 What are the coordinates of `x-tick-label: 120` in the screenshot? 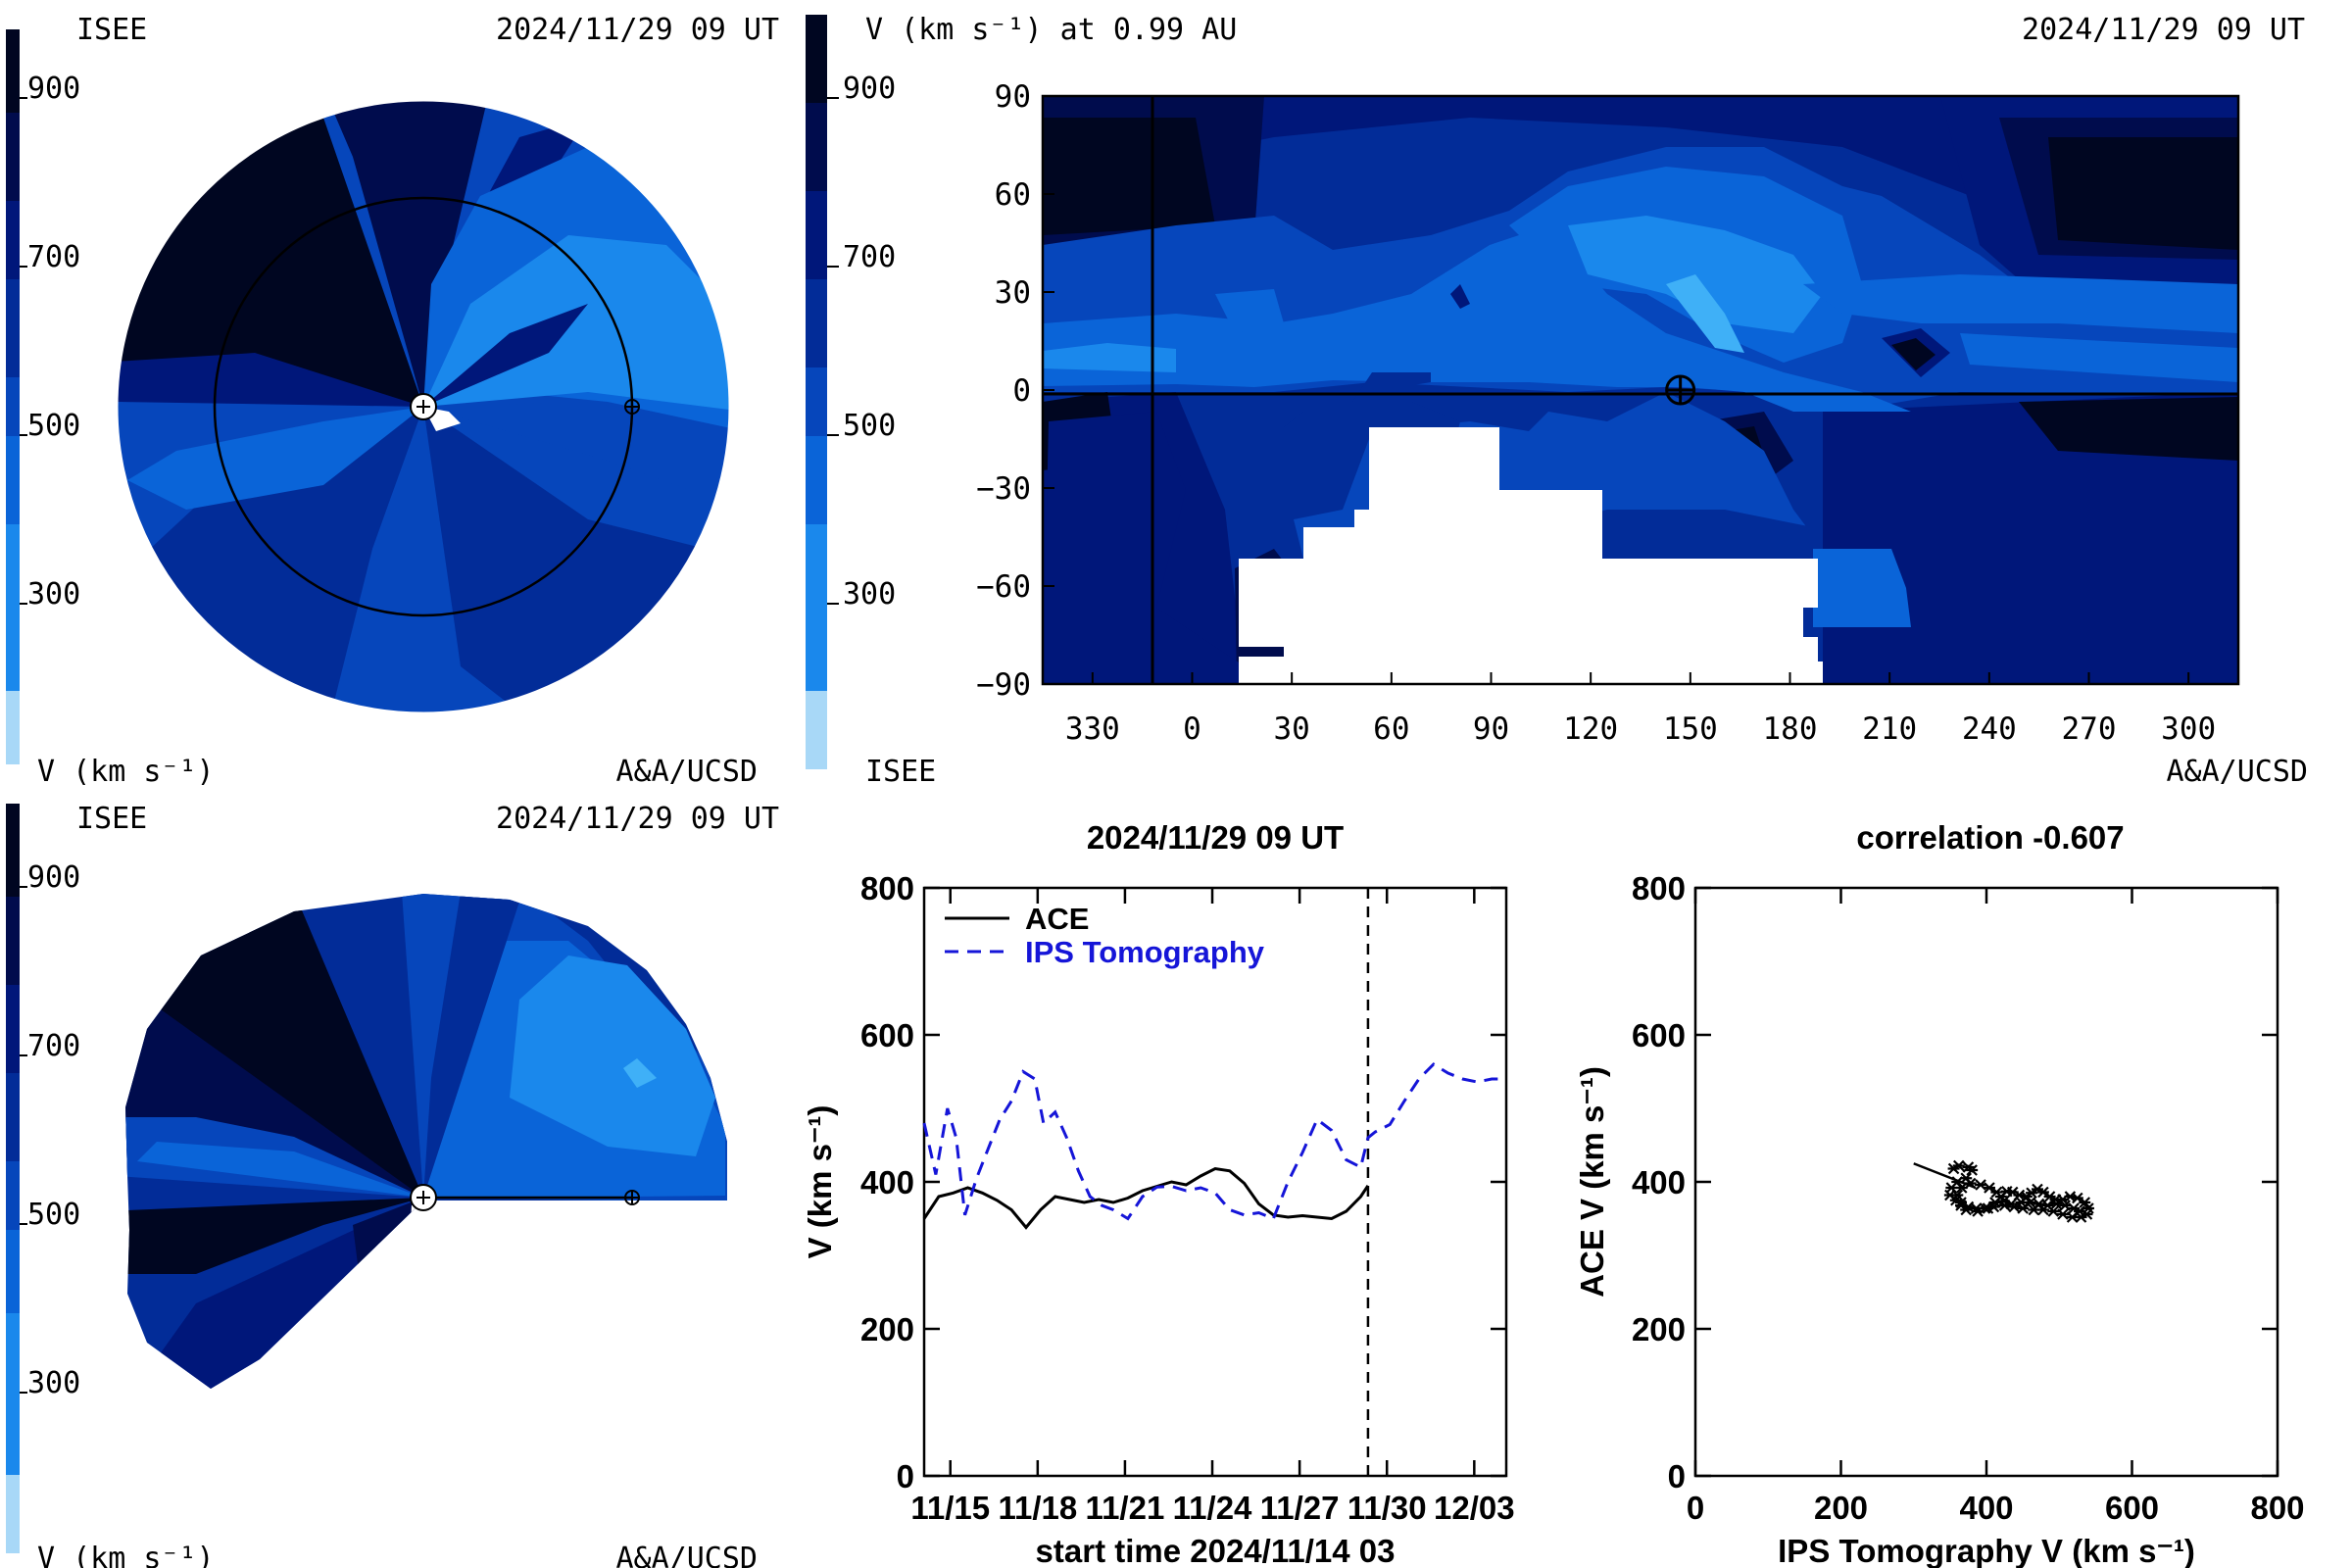 It's located at (1590, 729).